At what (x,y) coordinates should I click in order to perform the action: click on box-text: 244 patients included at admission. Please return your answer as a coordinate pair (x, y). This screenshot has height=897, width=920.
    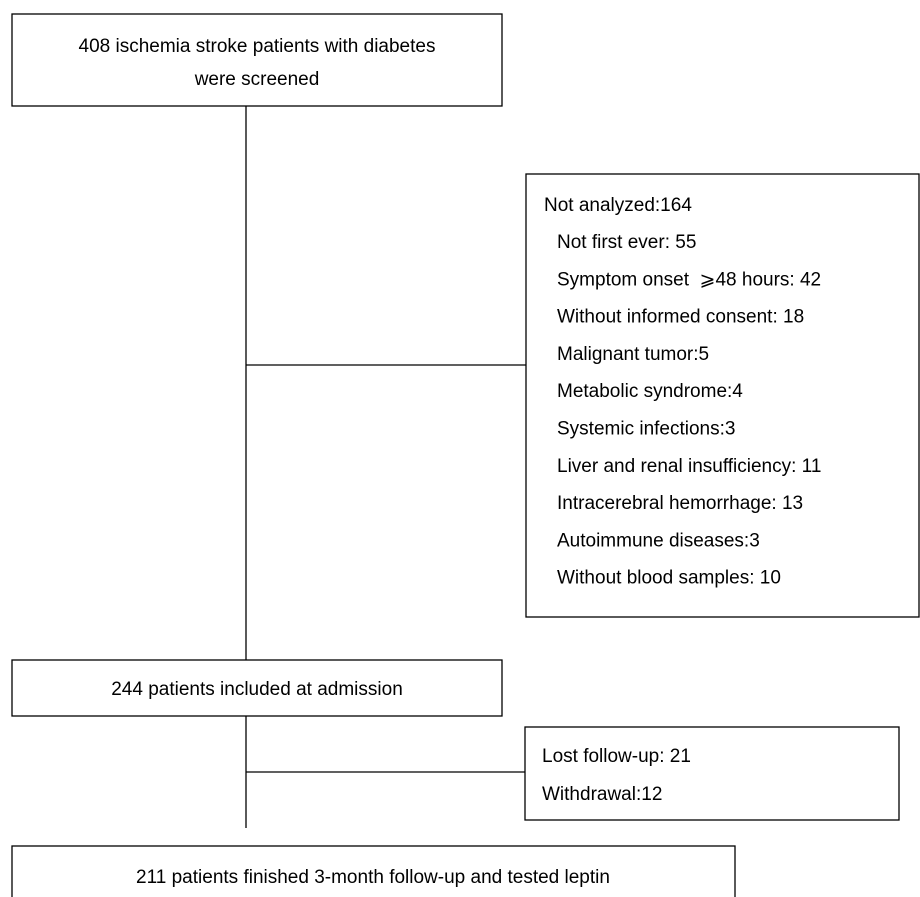
    Looking at the image, I should click on (257, 689).